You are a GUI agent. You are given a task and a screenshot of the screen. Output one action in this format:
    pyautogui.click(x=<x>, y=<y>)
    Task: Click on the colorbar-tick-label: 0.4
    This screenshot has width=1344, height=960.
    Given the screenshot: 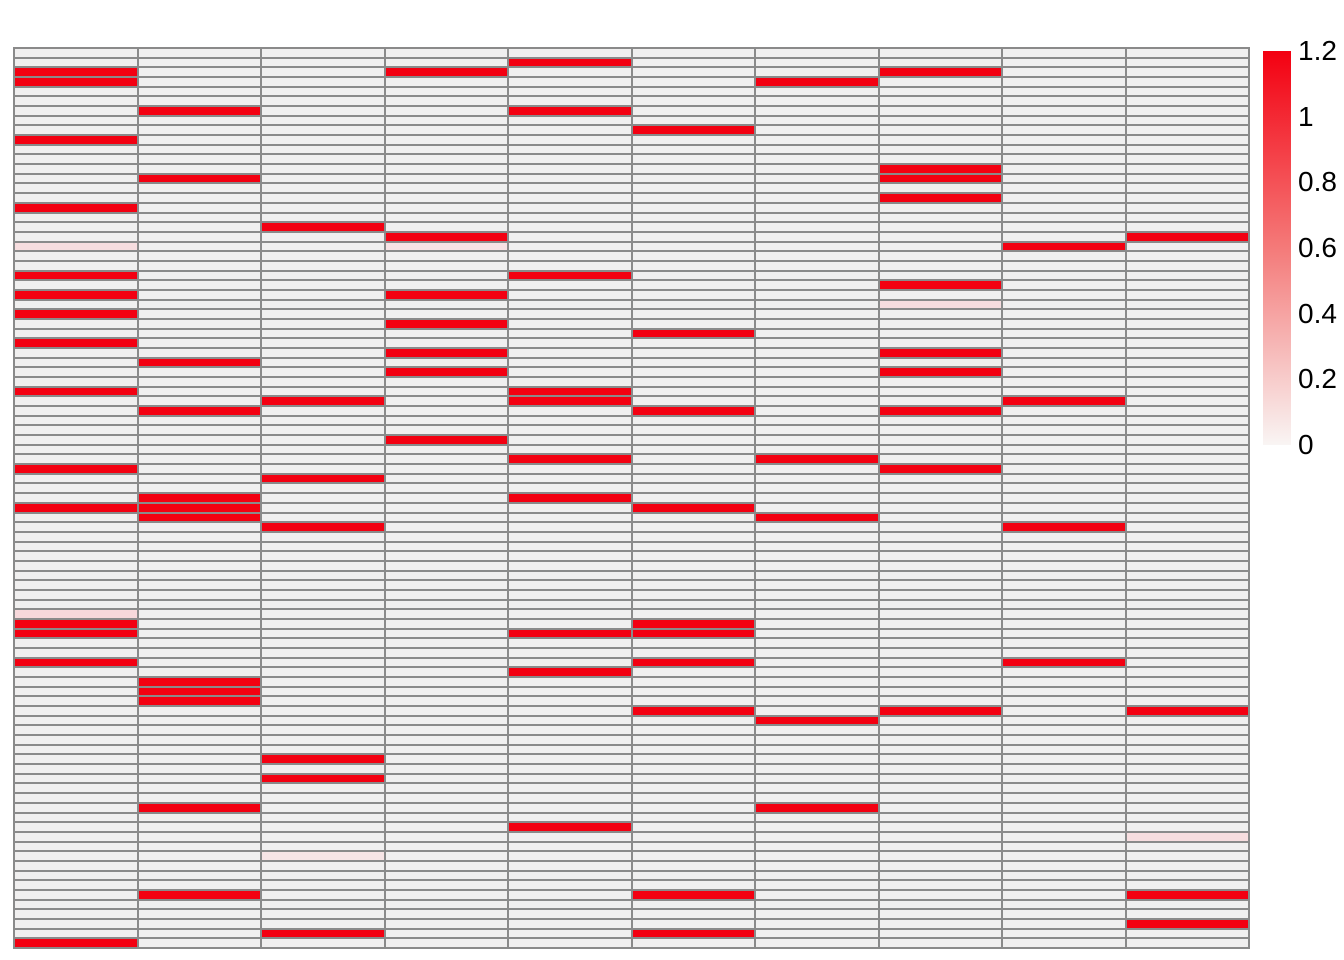 What is the action you would take?
    pyautogui.click(x=1317, y=313)
    